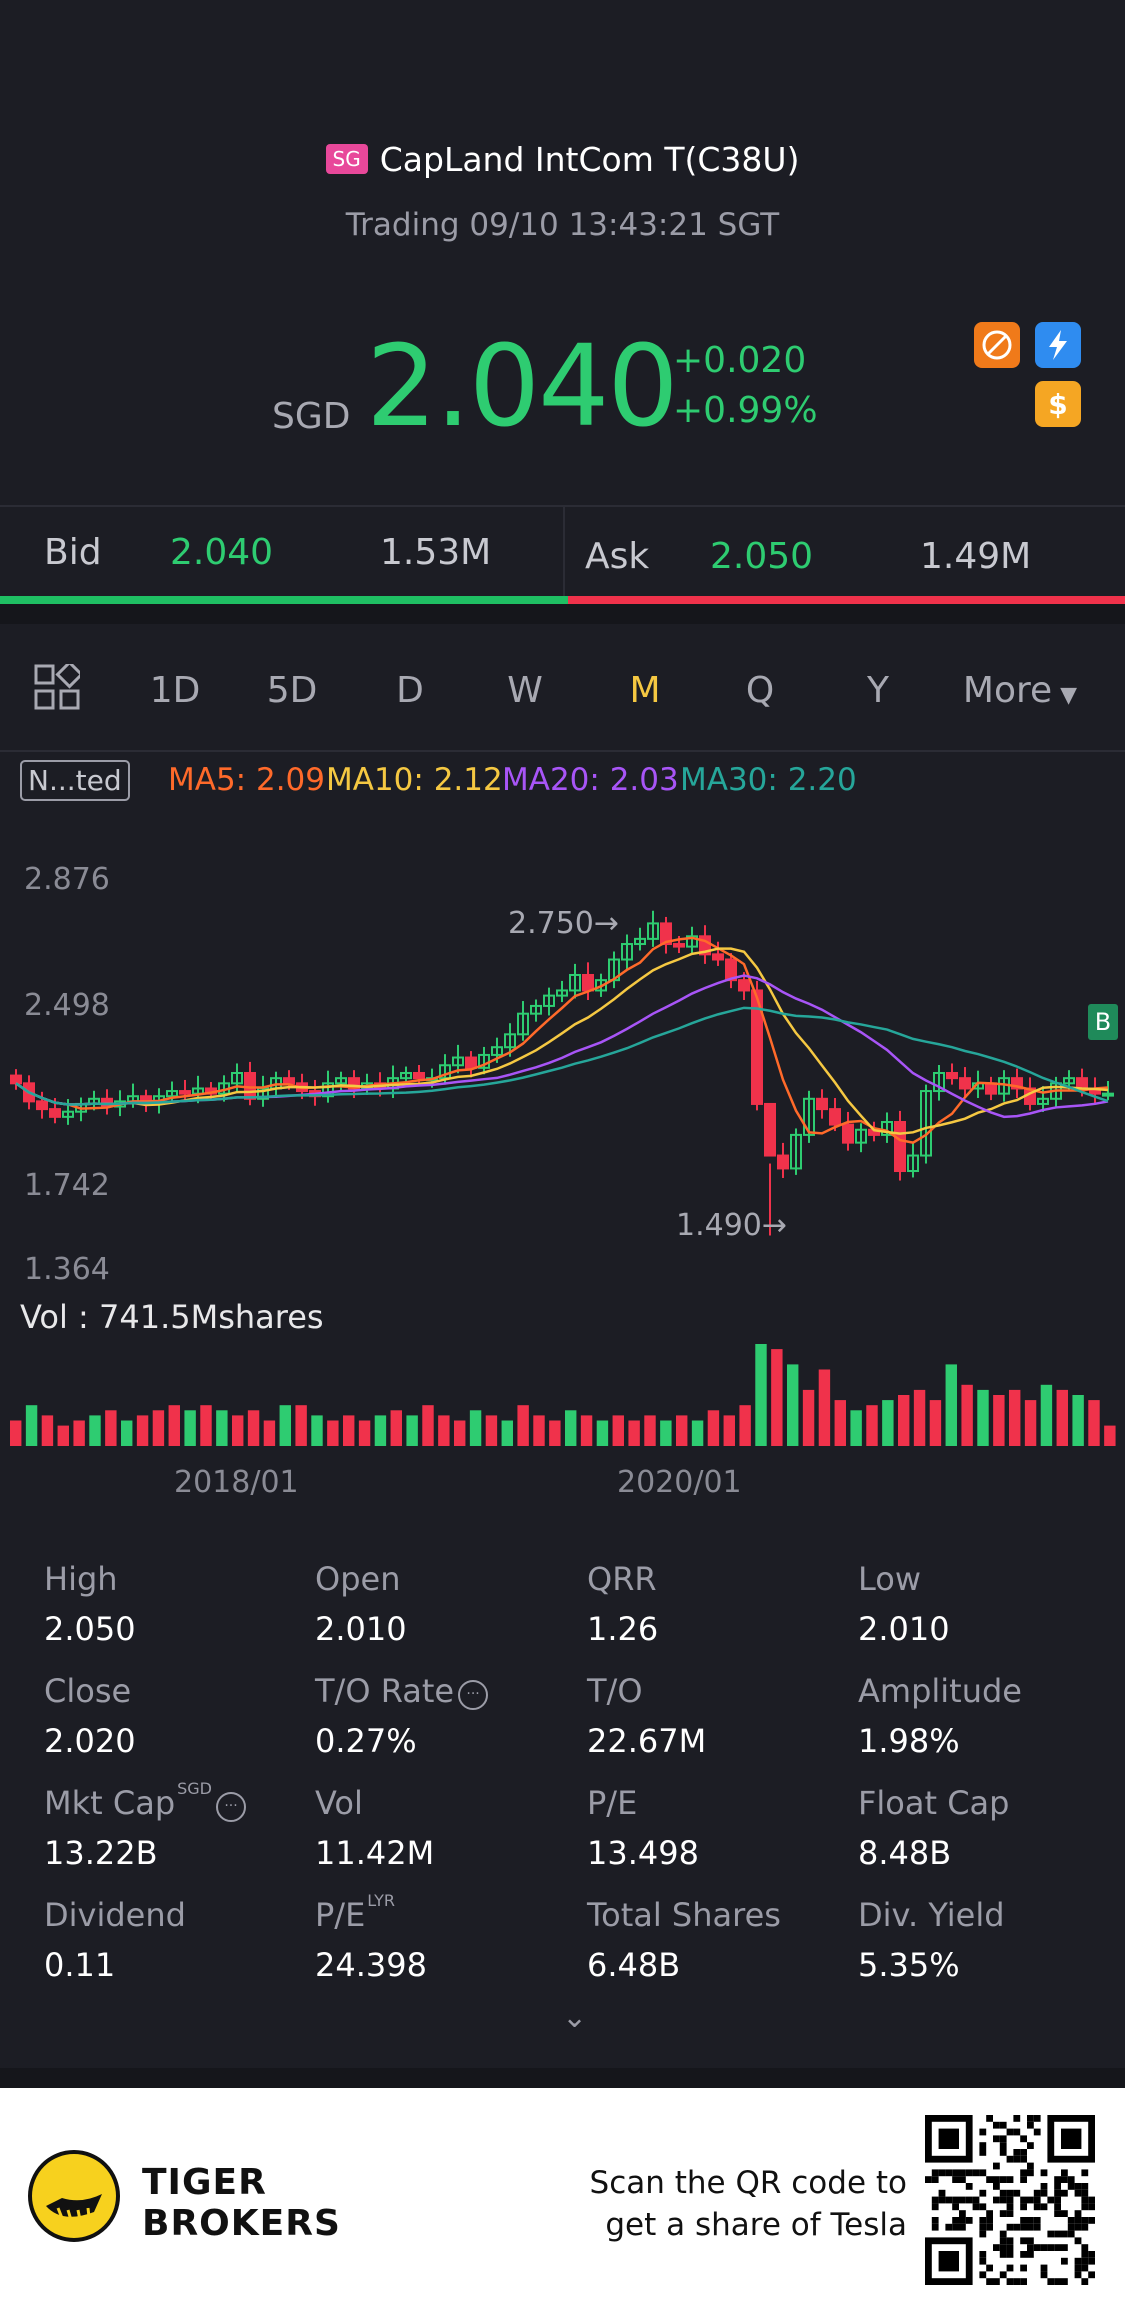  Describe the element at coordinates (774, 1225) in the screenshot. I see `arrow-right-icon: →` at that location.